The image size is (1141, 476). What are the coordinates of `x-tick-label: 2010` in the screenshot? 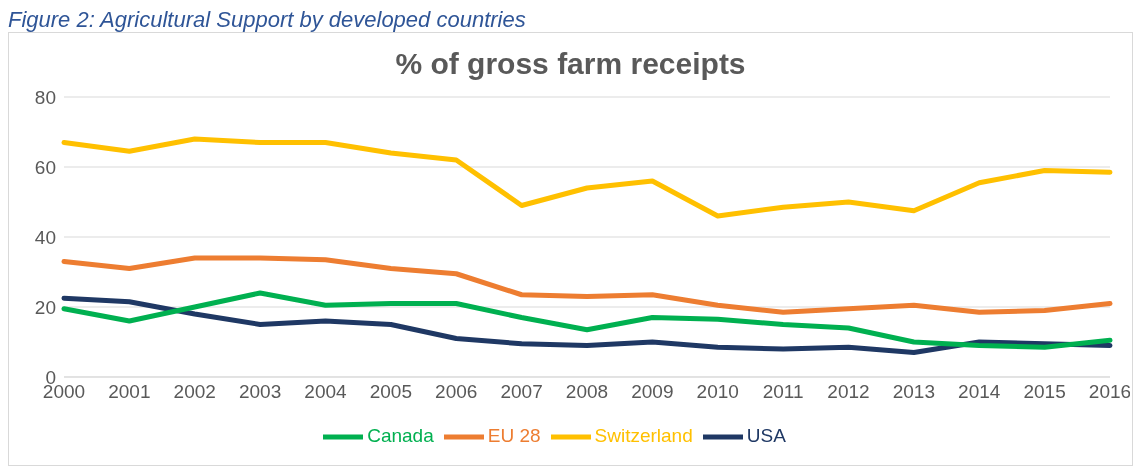 It's located at (717, 392).